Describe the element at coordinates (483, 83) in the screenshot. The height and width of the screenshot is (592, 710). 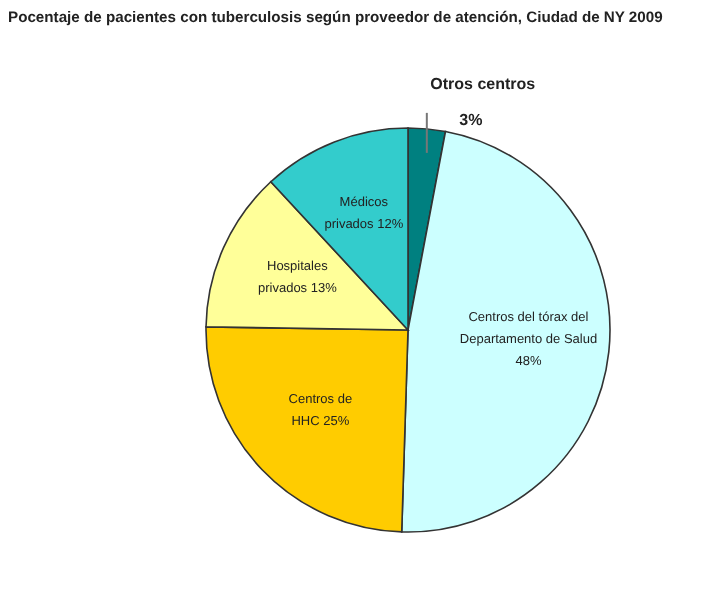
I see `slice-label: Otros centros` at that location.